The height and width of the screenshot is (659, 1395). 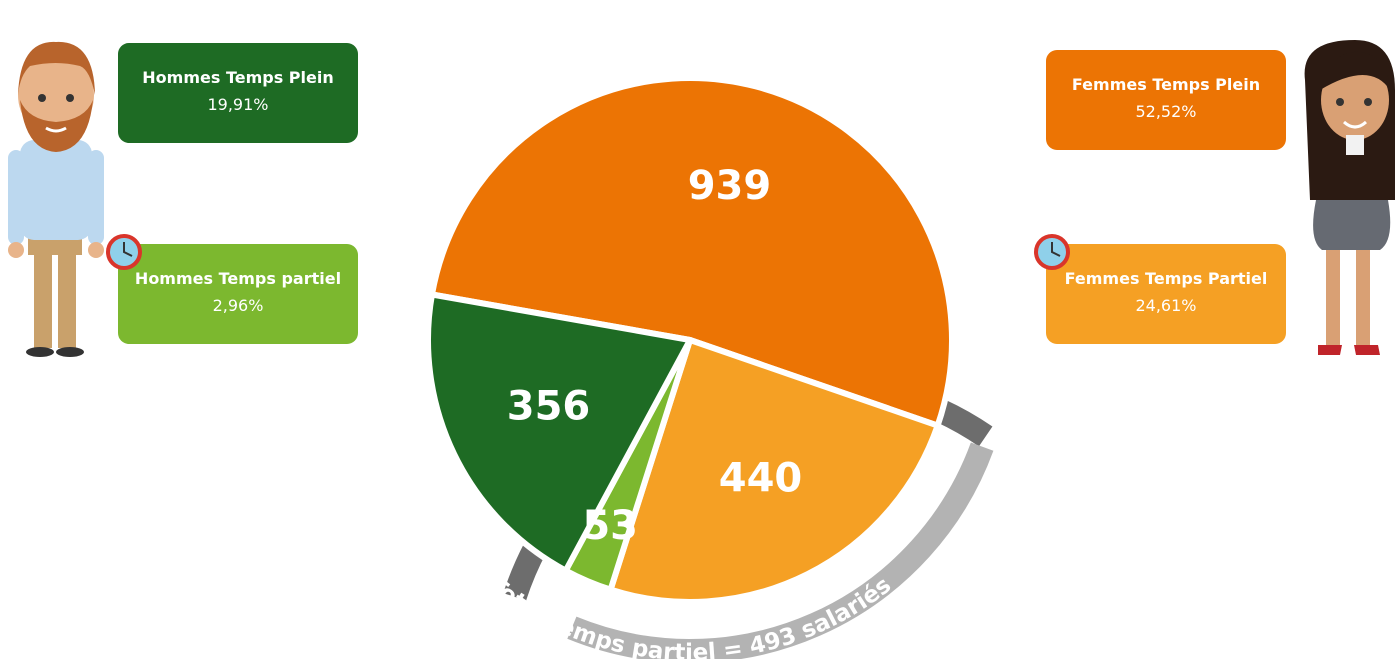 What do you see at coordinates (1165, 305) in the screenshot?
I see `legend-share: 24,61%` at bounding box center [1165, 305].